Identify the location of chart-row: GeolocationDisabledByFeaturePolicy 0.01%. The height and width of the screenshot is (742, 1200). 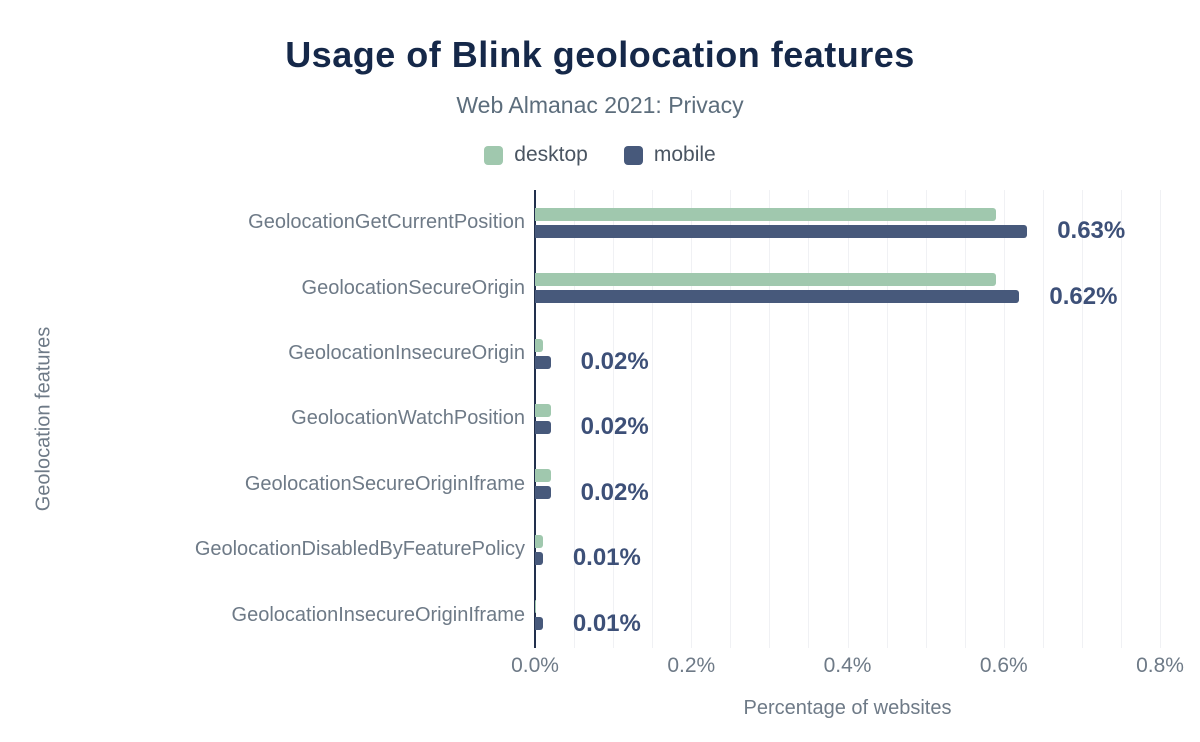
(580, 549).